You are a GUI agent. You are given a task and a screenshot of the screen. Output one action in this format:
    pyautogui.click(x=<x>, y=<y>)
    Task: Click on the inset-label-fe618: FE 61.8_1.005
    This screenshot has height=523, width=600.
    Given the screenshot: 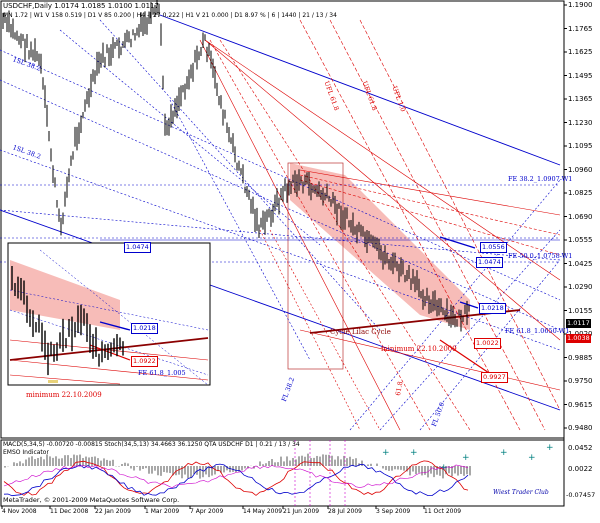 What is the action you would take?
    pyautogui.click(x=162, y=373)
    